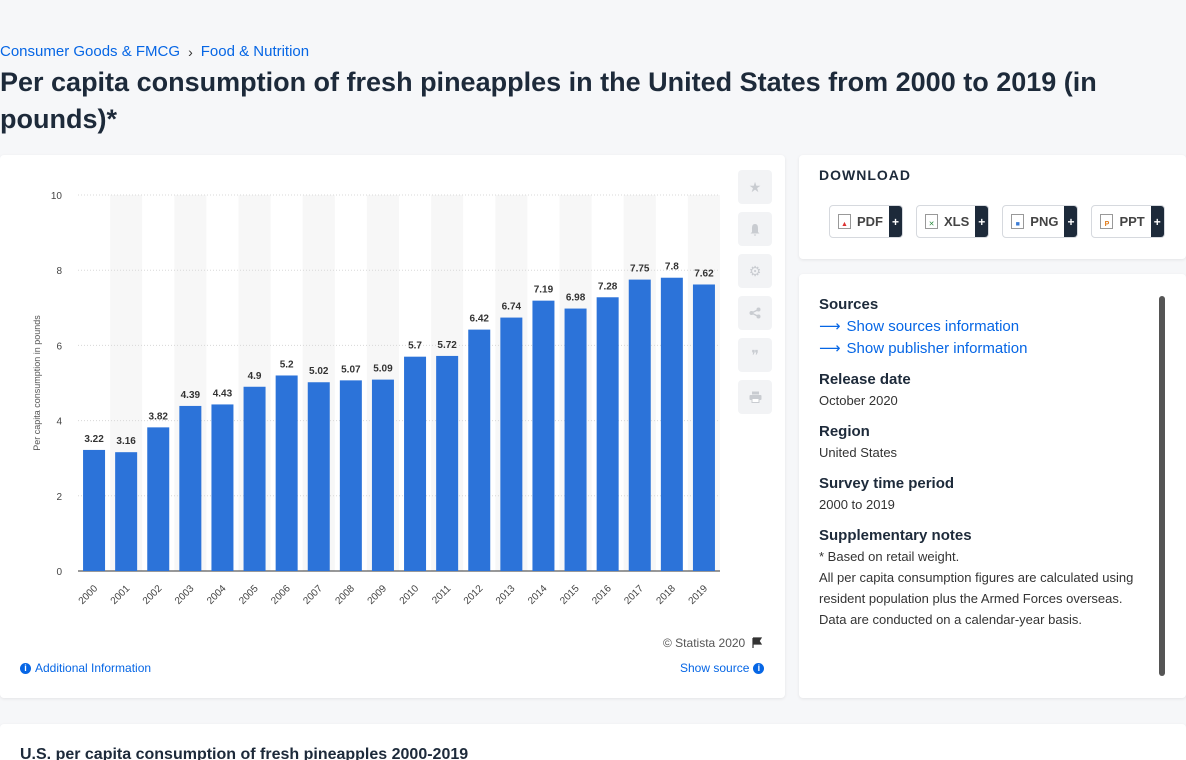  What do you see at coordinates (480, 319) in the screenshot?
I see `data-label: 6.42` at bounding box center [480, 319].